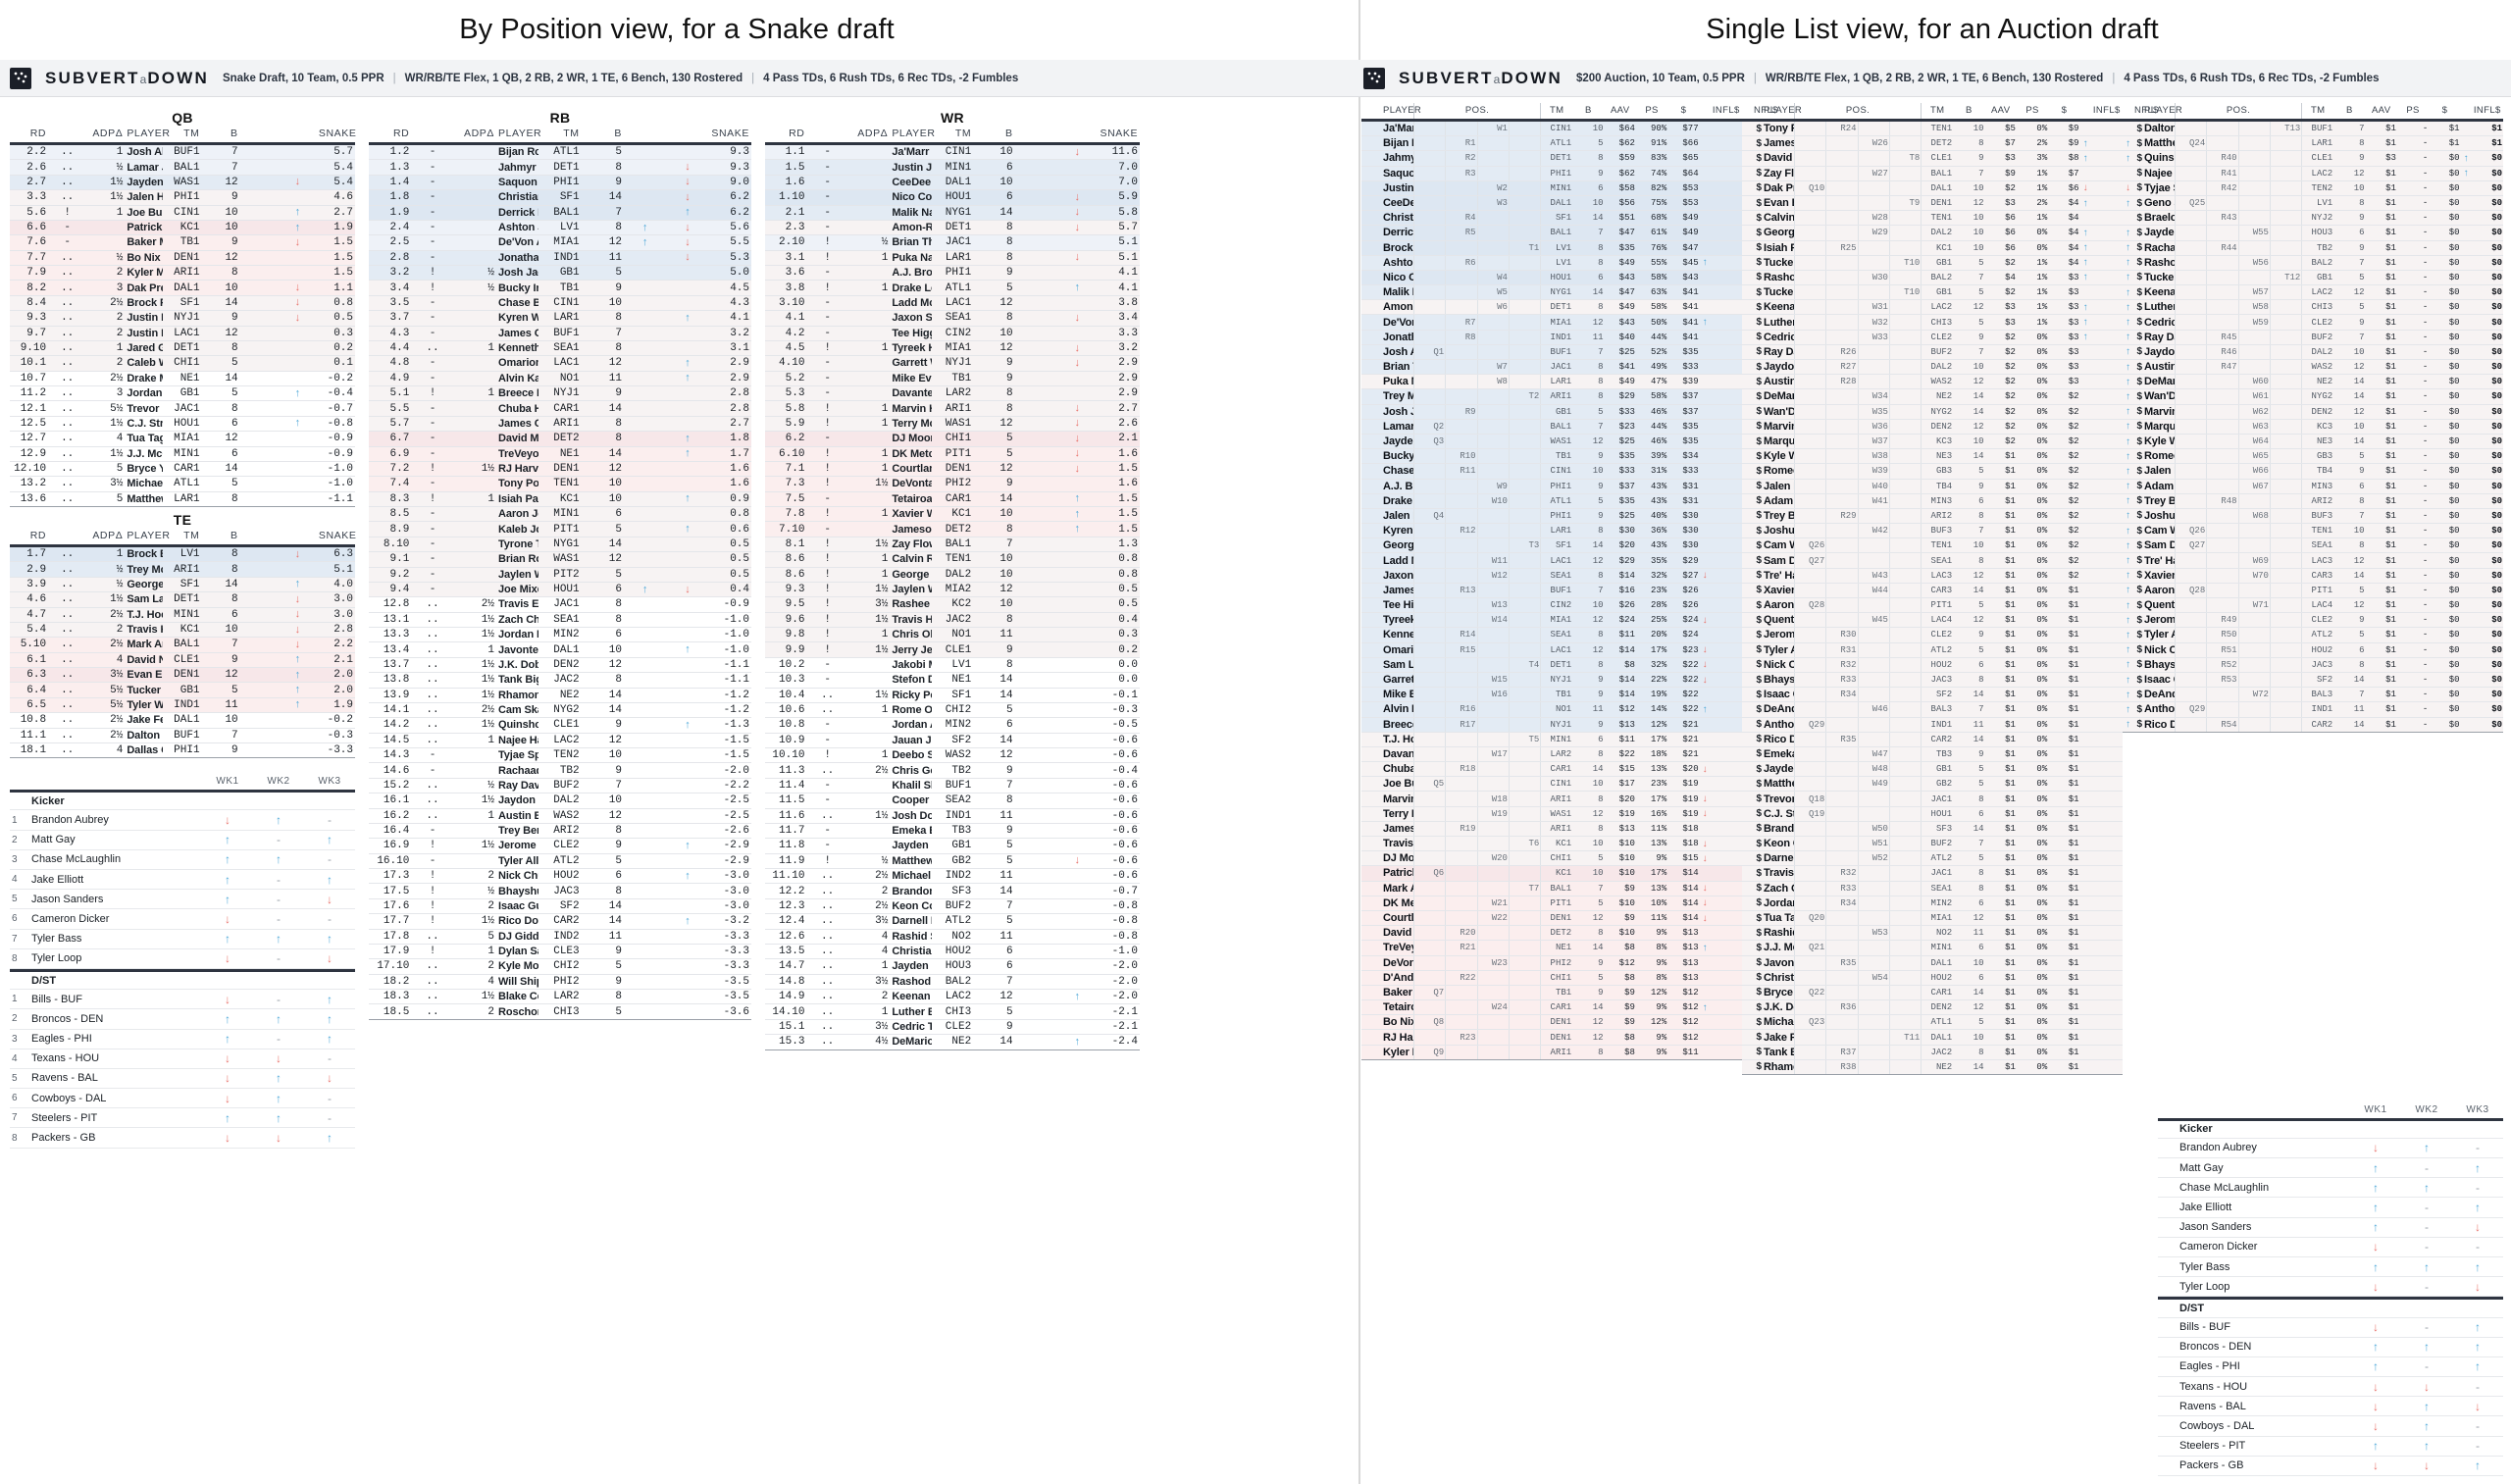  What do you see at coordinates (952, 439) in the screenshot?
I see `table-row: 6.2-DJ MooreCHI15↓2.1` at bounding box center [952, 439].